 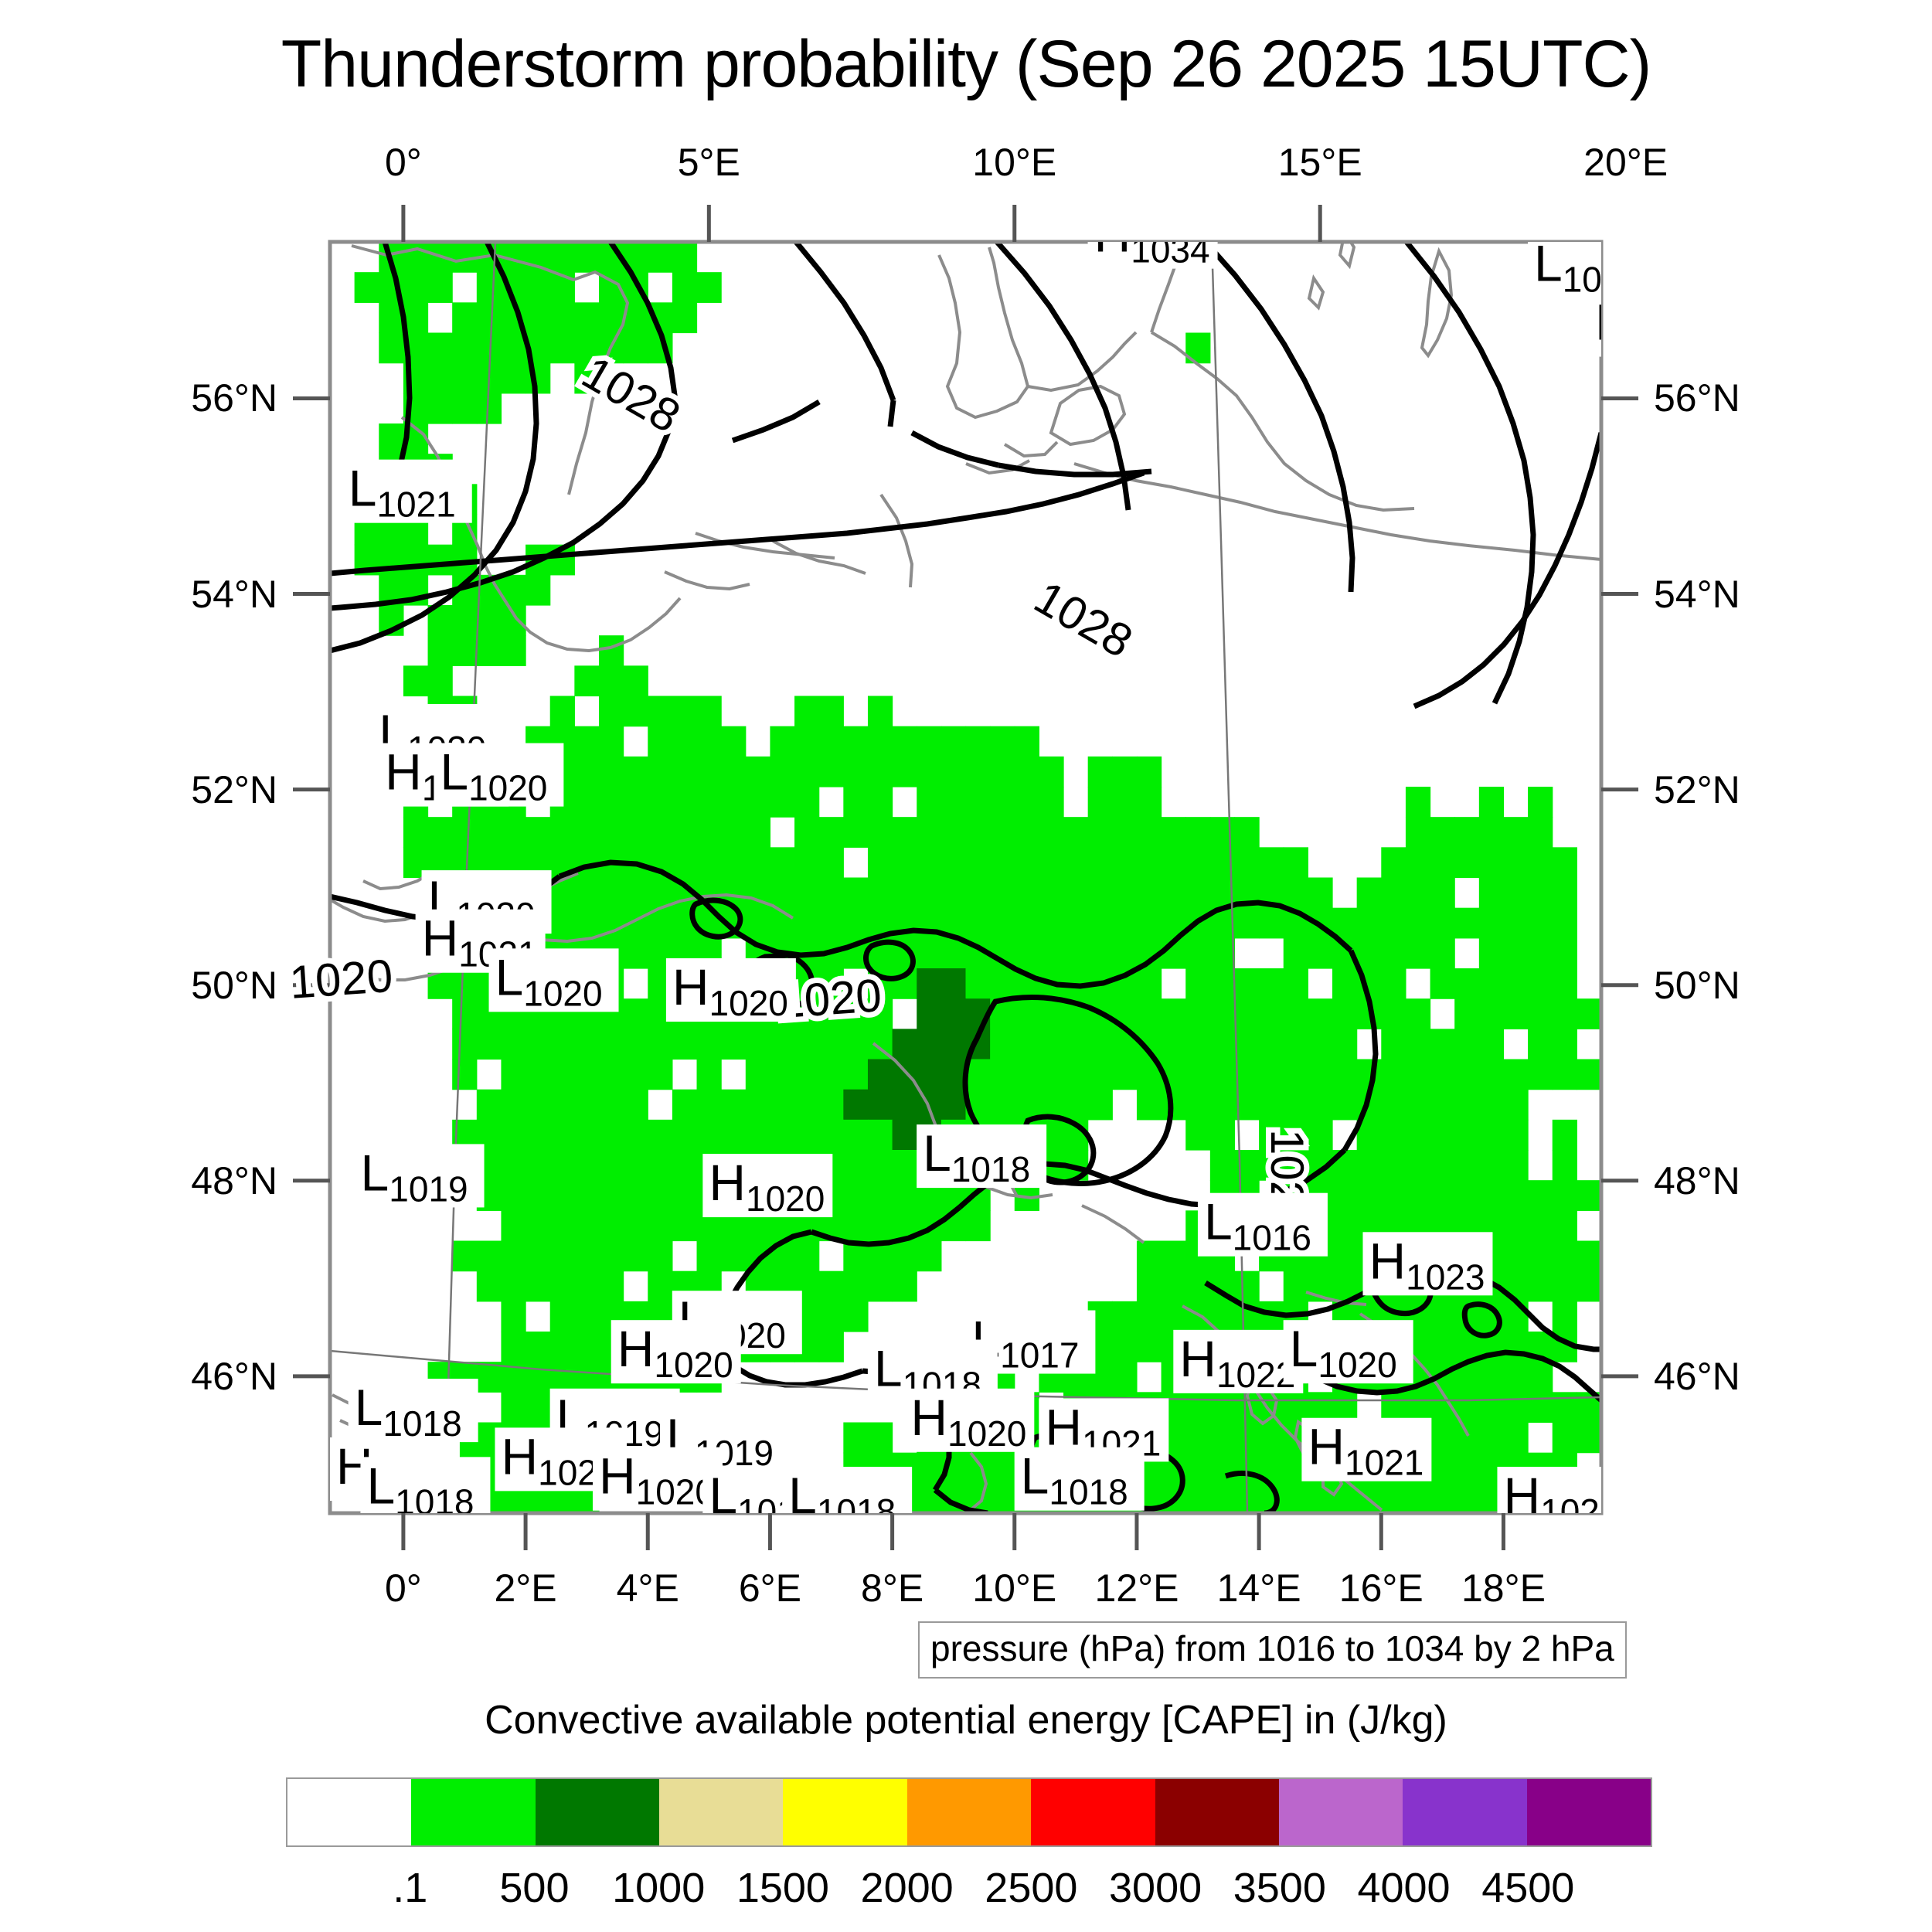 I want to click on pressure-center-value: 1022, so click(x=1255, y=1375).